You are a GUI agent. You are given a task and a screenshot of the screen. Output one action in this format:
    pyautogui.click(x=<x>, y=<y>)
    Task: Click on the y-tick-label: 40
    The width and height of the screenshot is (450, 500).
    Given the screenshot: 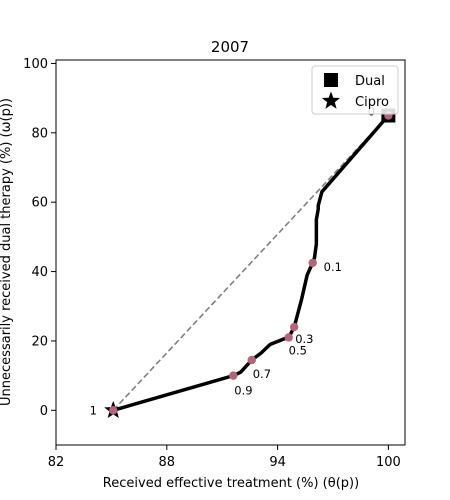 What is the action you would take?
    pyautogui.click(x=39, y=272)
    